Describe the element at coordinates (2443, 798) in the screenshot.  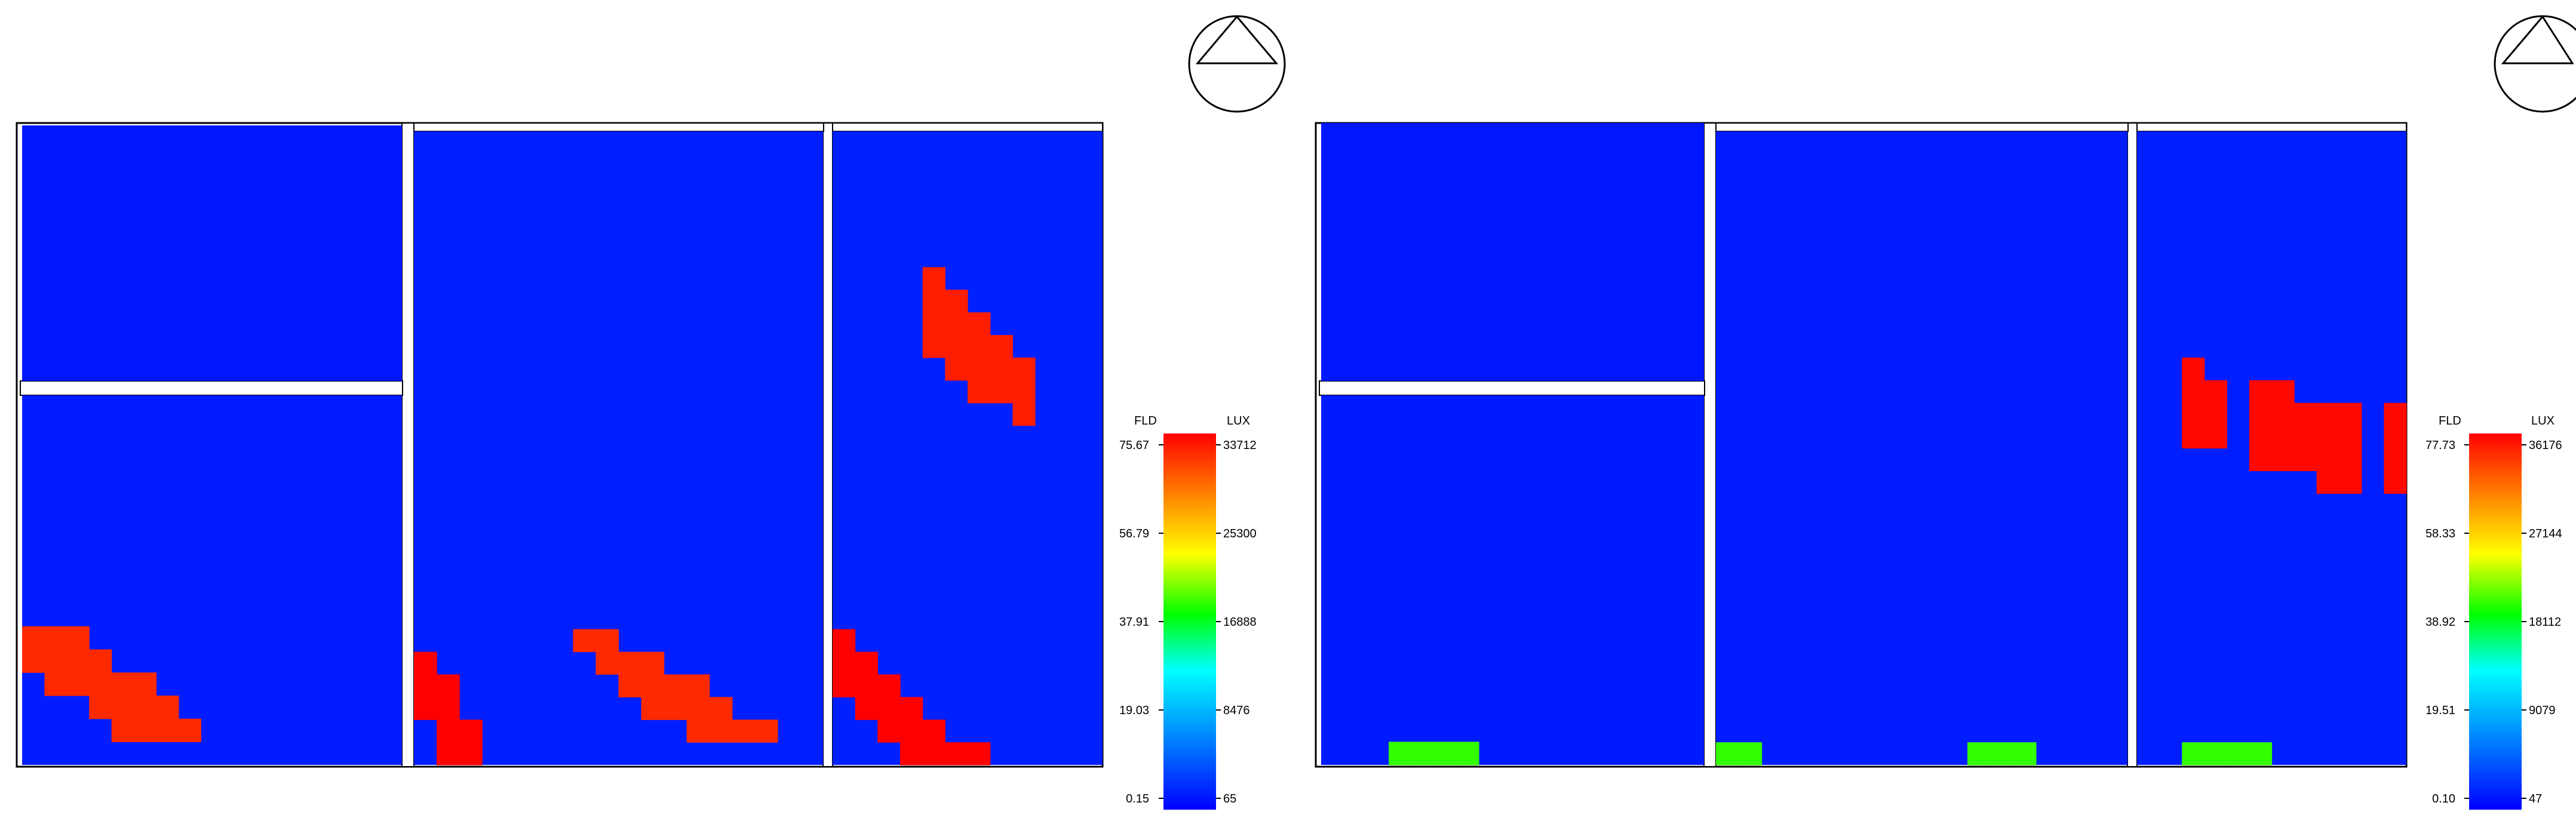
I see `fld-tick-label: 0.10` at that location.